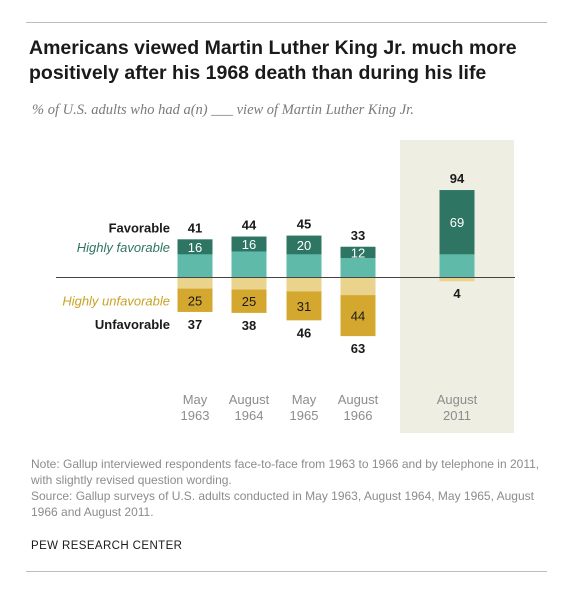 The height and width of the screenshot is (600, 574). What do you see at coordinates (457, 293) in the screenshot?
I see `label-unfavorable-august-2011: 4` at bounding box center [457, 293].